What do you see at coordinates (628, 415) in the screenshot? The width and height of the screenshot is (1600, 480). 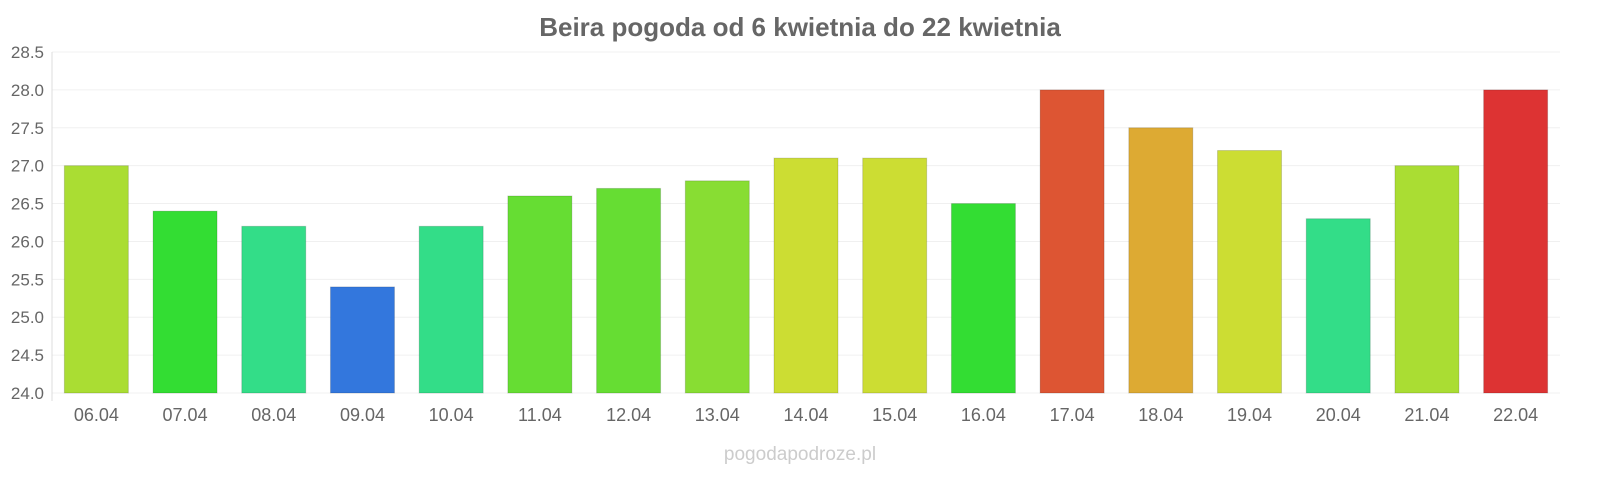 I see `x-tick-label: 12.04` at bounding box center [628, 415].